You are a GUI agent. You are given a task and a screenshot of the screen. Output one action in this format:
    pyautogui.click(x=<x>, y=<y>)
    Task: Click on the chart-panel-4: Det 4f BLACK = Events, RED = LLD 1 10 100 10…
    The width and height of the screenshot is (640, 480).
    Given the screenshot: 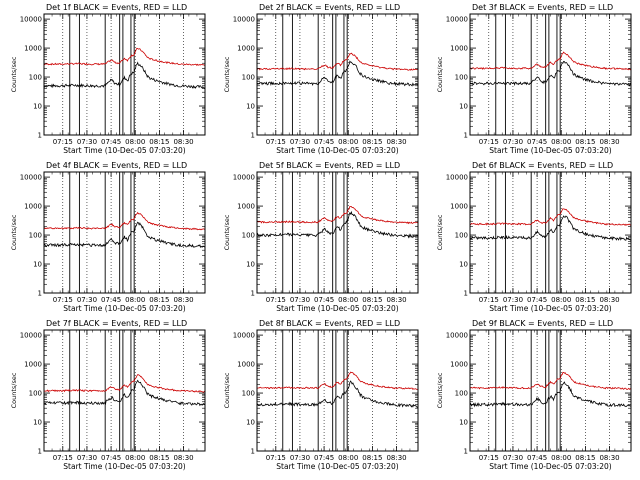 What is the action you would take?
    pyautogui.click(x=108, y=237)
    